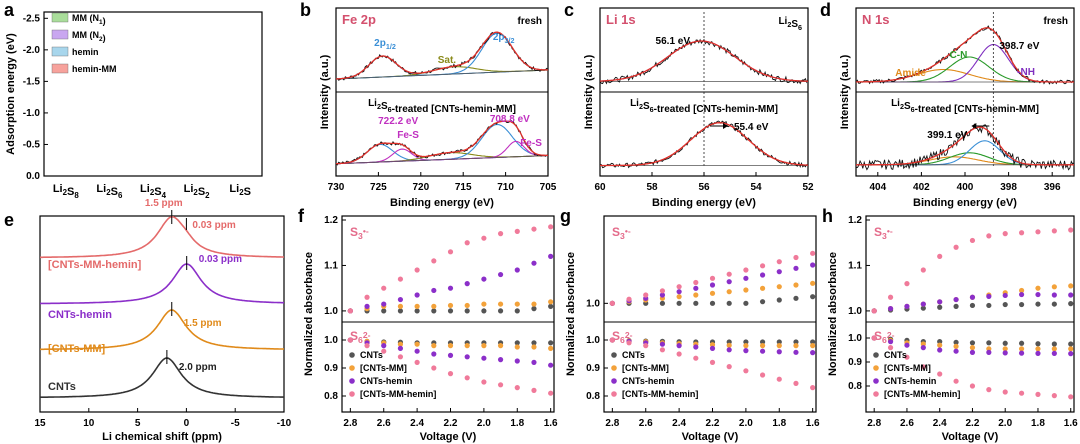  I want to click on xlabel-h: Voltage (V), so click(970, 437).